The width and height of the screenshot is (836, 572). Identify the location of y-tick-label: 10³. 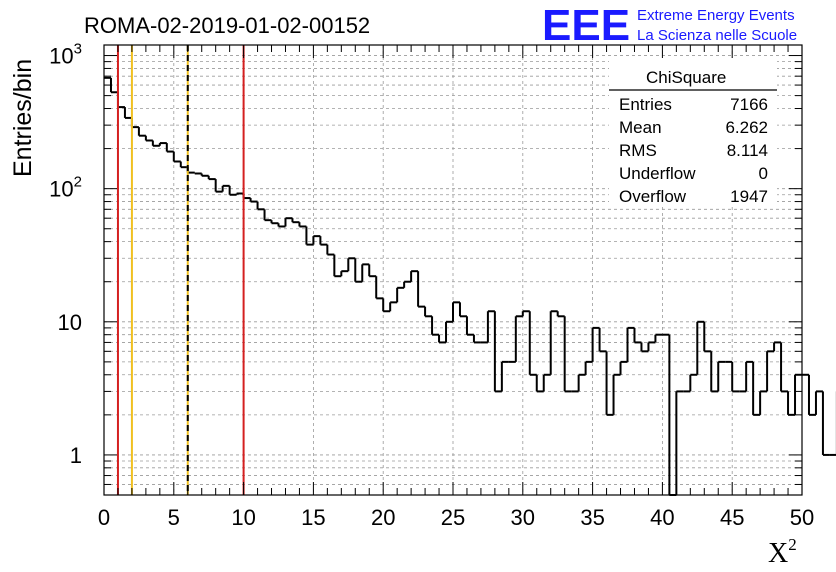
(65, 55).